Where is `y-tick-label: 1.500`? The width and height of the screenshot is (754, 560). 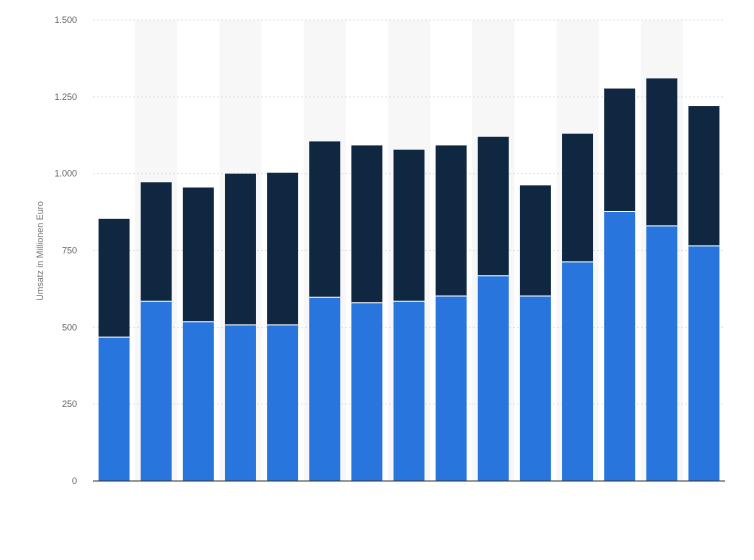 y-tick-label: 1.500 is located at coordinates (65, 20).